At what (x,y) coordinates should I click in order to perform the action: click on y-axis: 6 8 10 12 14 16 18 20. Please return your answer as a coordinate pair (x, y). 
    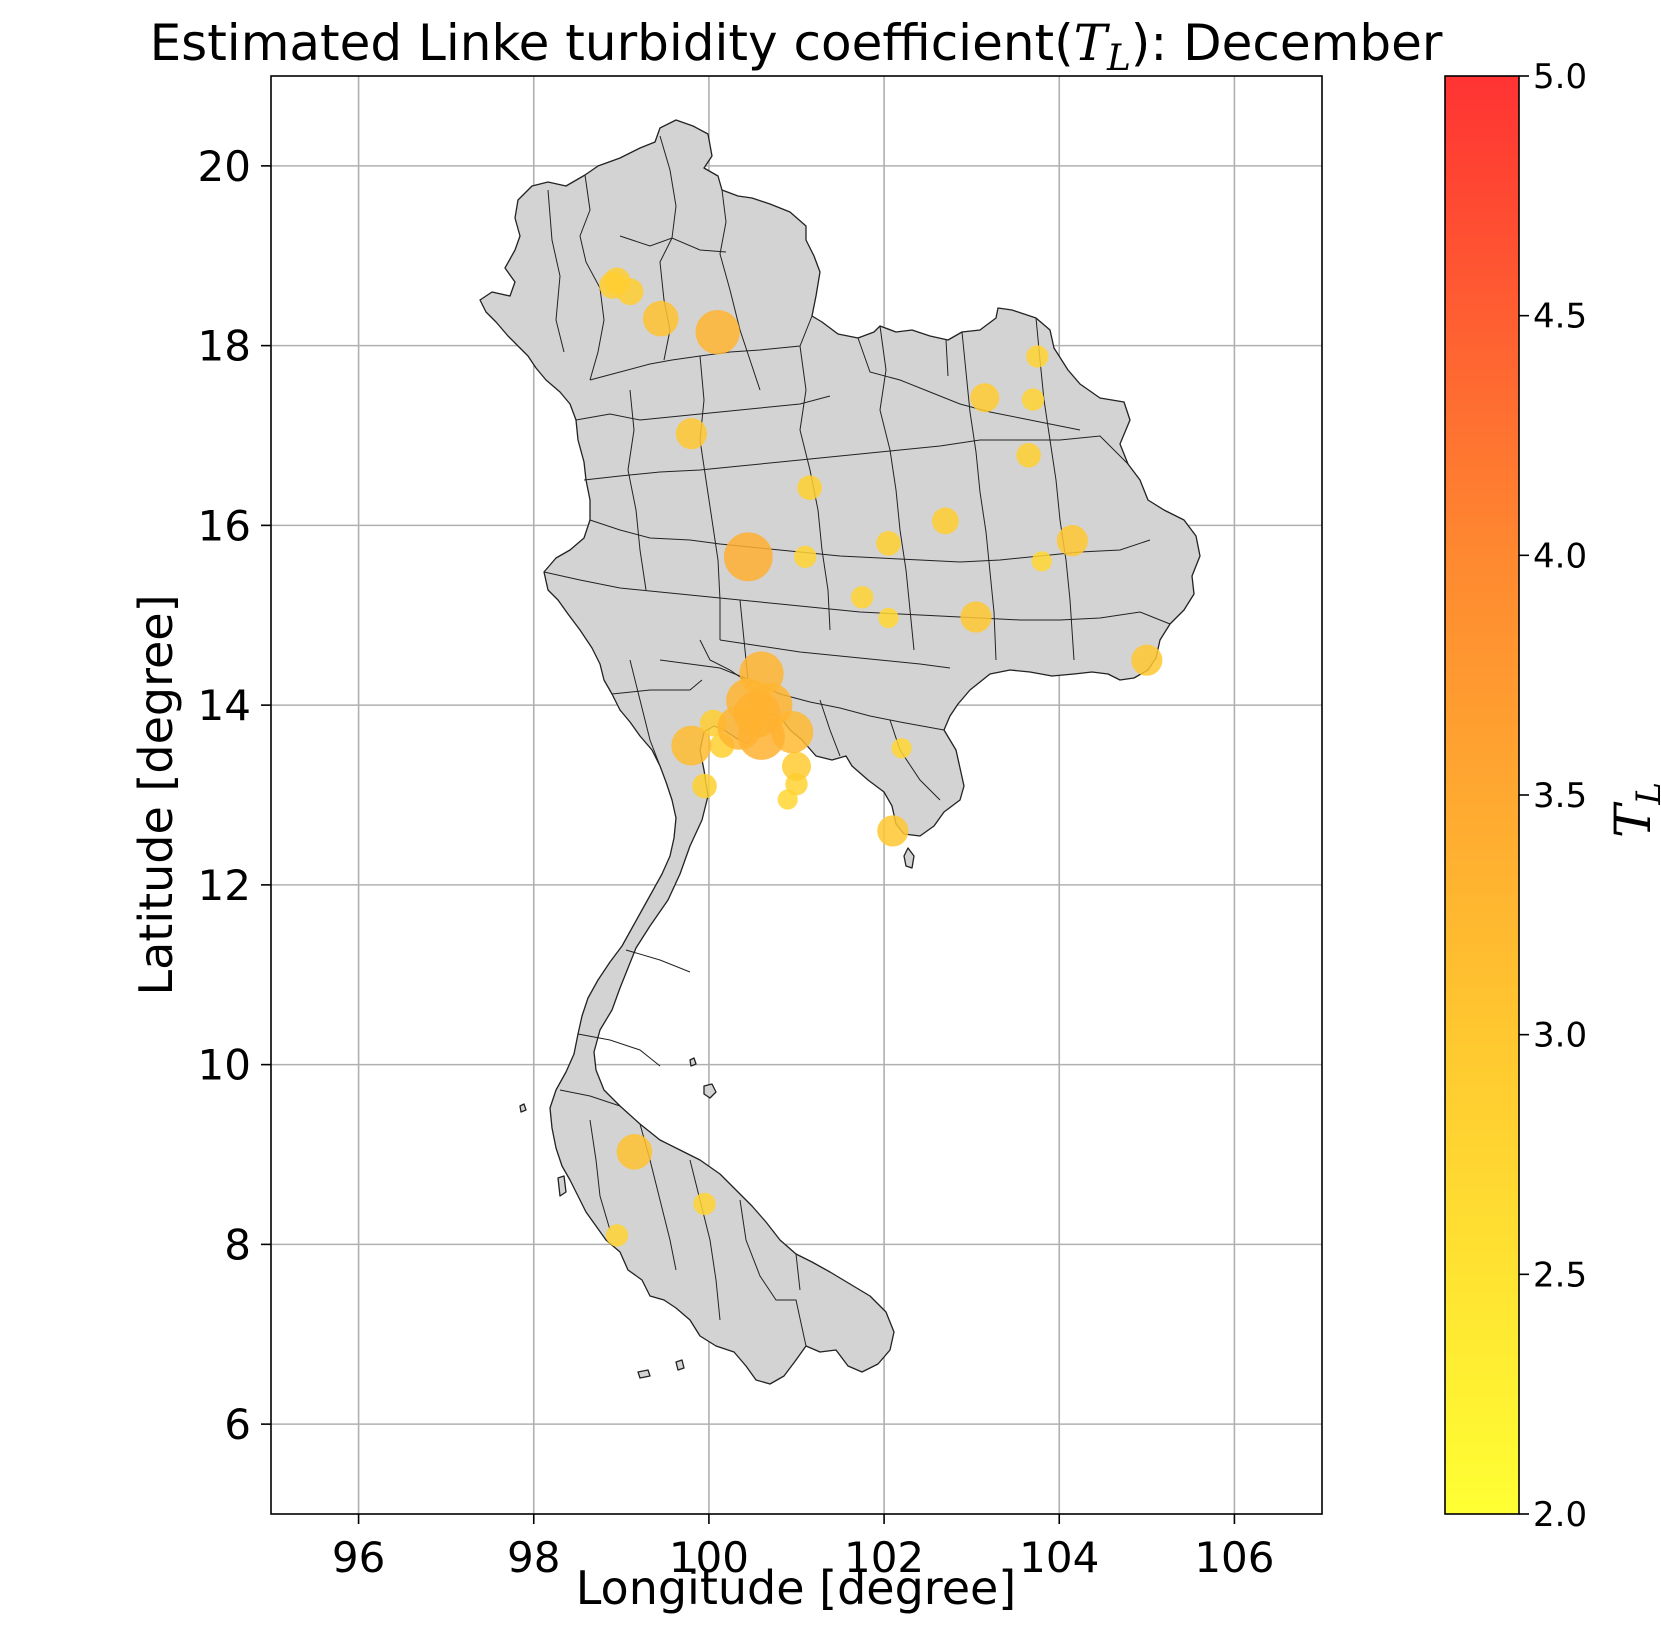
    Looking at the image, I should click on (234, 795).